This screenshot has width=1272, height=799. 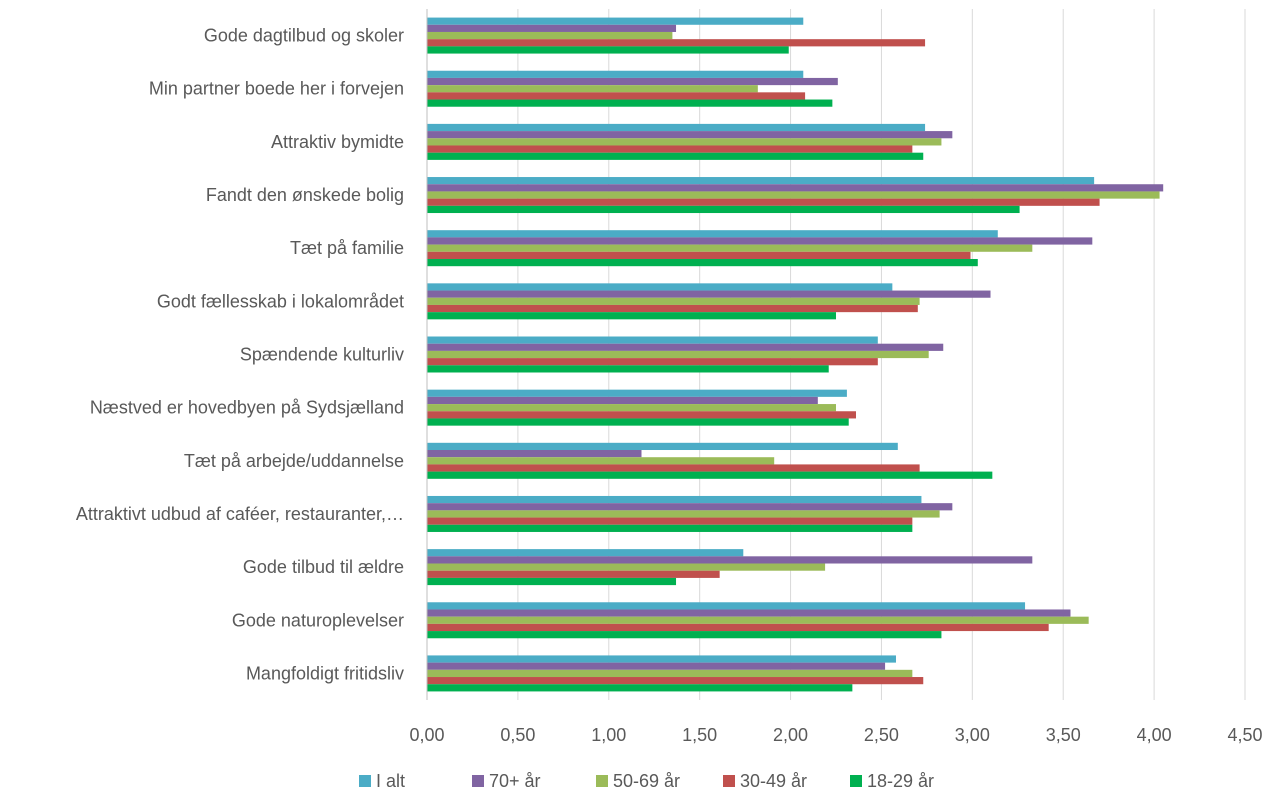 I want to click on legend-label: 30-49 år, so click(x=773, y=781).